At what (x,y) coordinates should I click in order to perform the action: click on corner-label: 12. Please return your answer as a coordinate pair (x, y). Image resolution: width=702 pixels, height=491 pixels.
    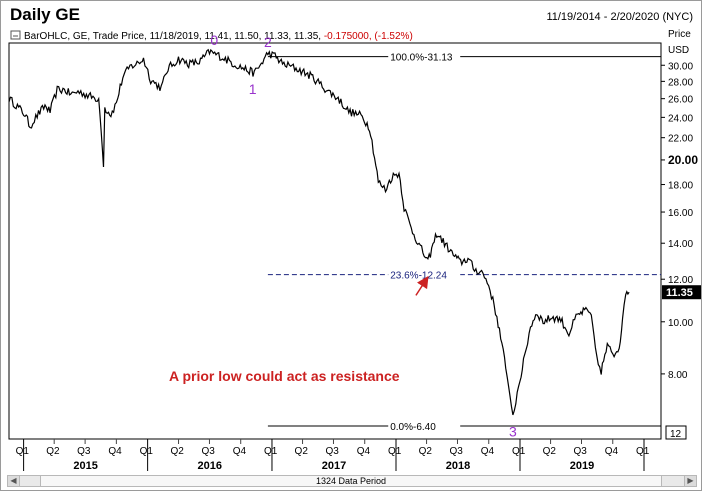
    Looking at the image, I should click on (676, 432).